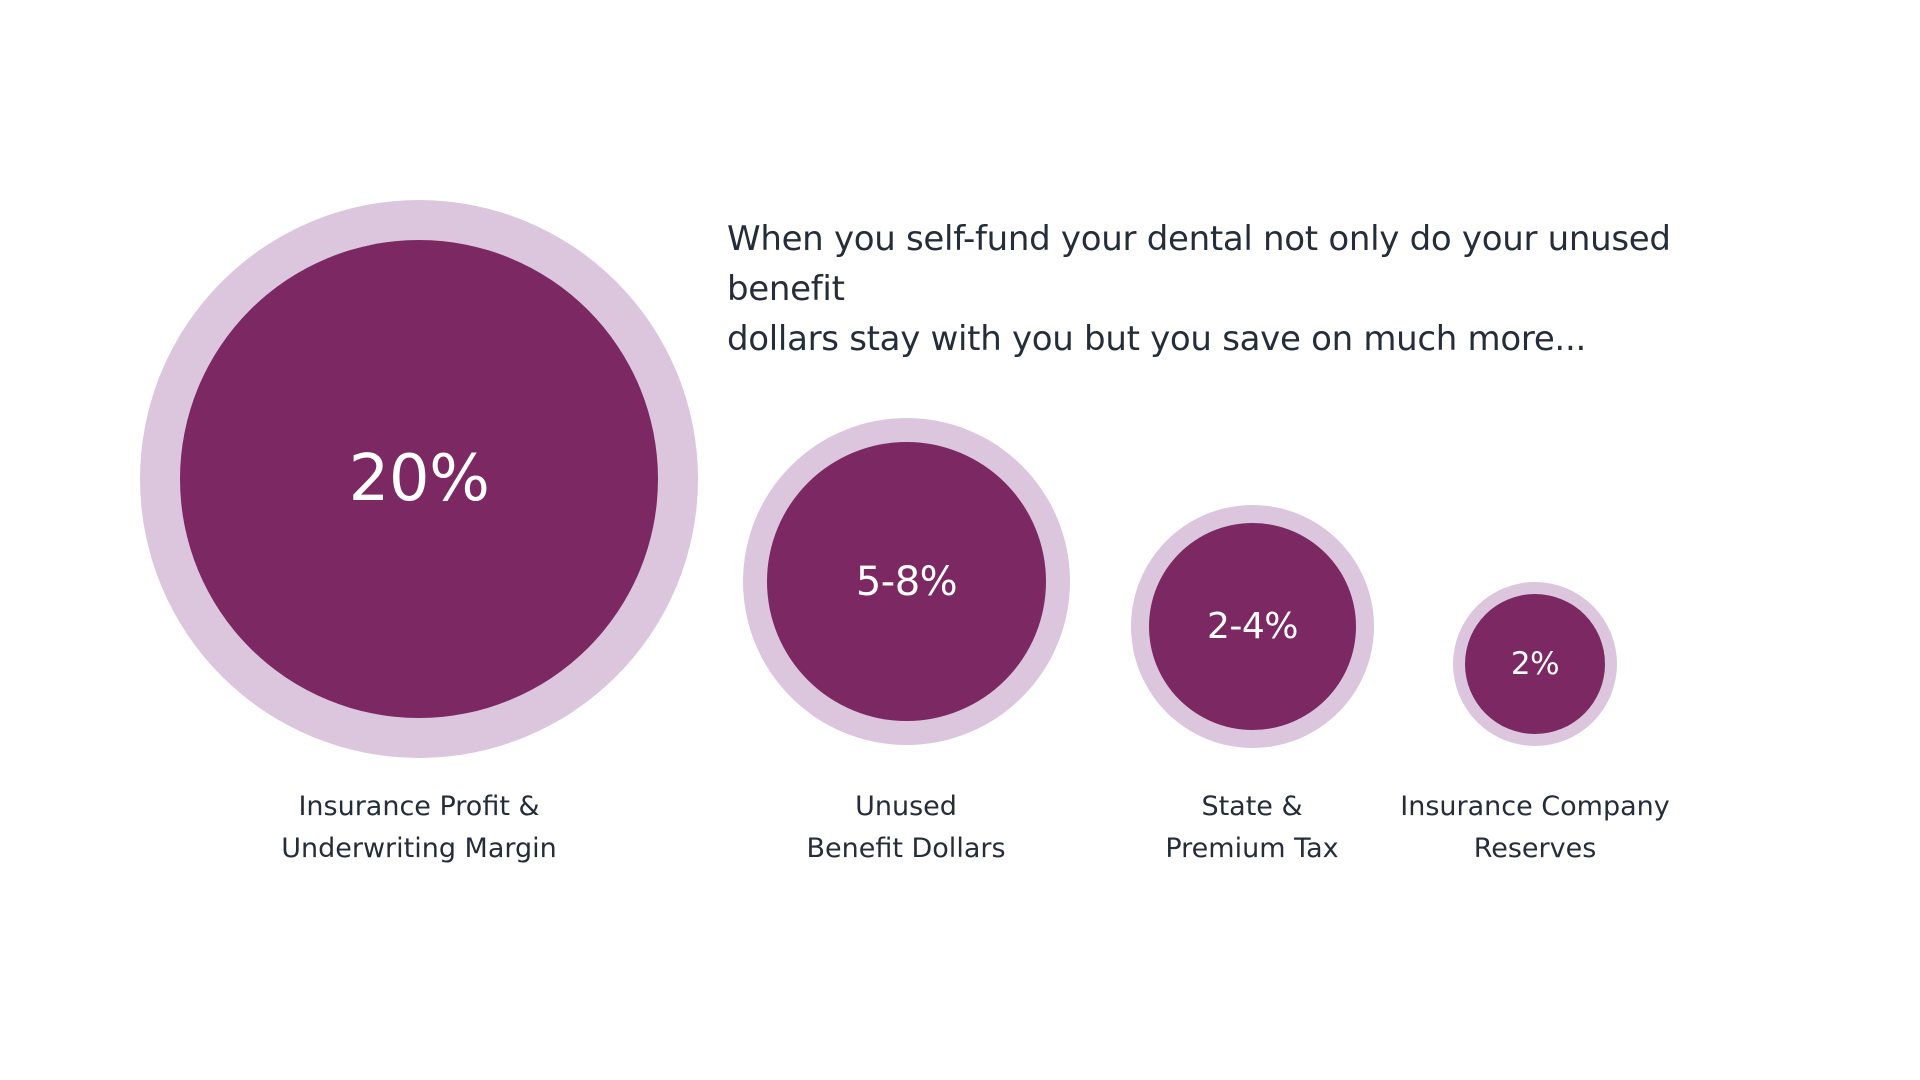  I want to click on label-line-1: Insurance Company, so click(1535, 806).